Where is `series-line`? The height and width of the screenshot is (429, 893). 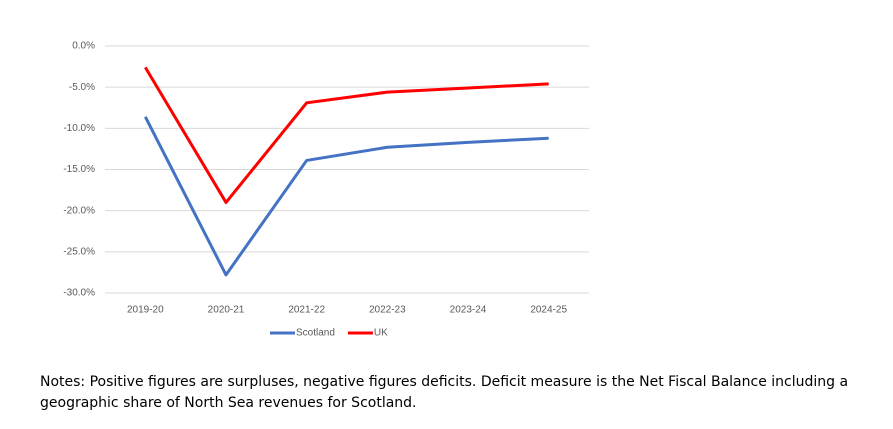 series-line is located at coordinates (346, 135).